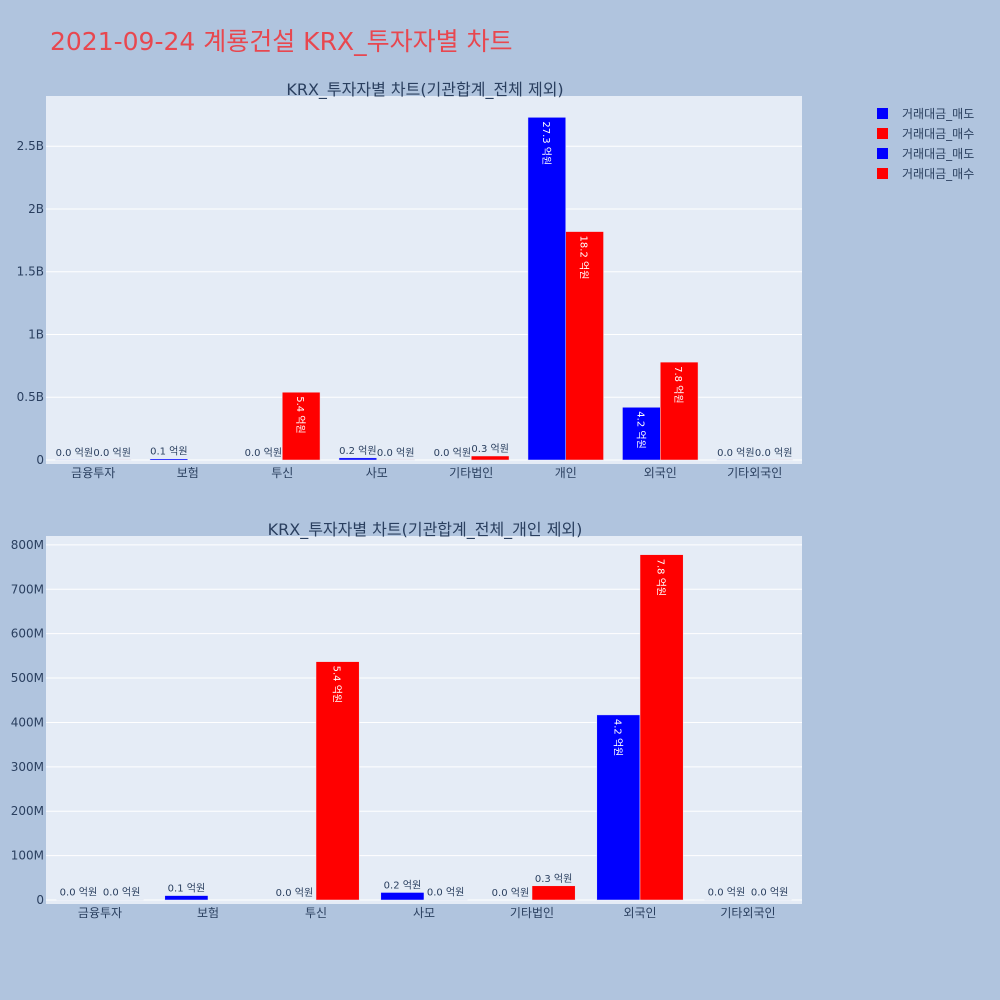 The height and width of the screenshot is (1000, 1000). What do you see at coordinates (27, 545) in the screenshot?
I see `y-tick-label: 800M` at bounding box center [27, 545].